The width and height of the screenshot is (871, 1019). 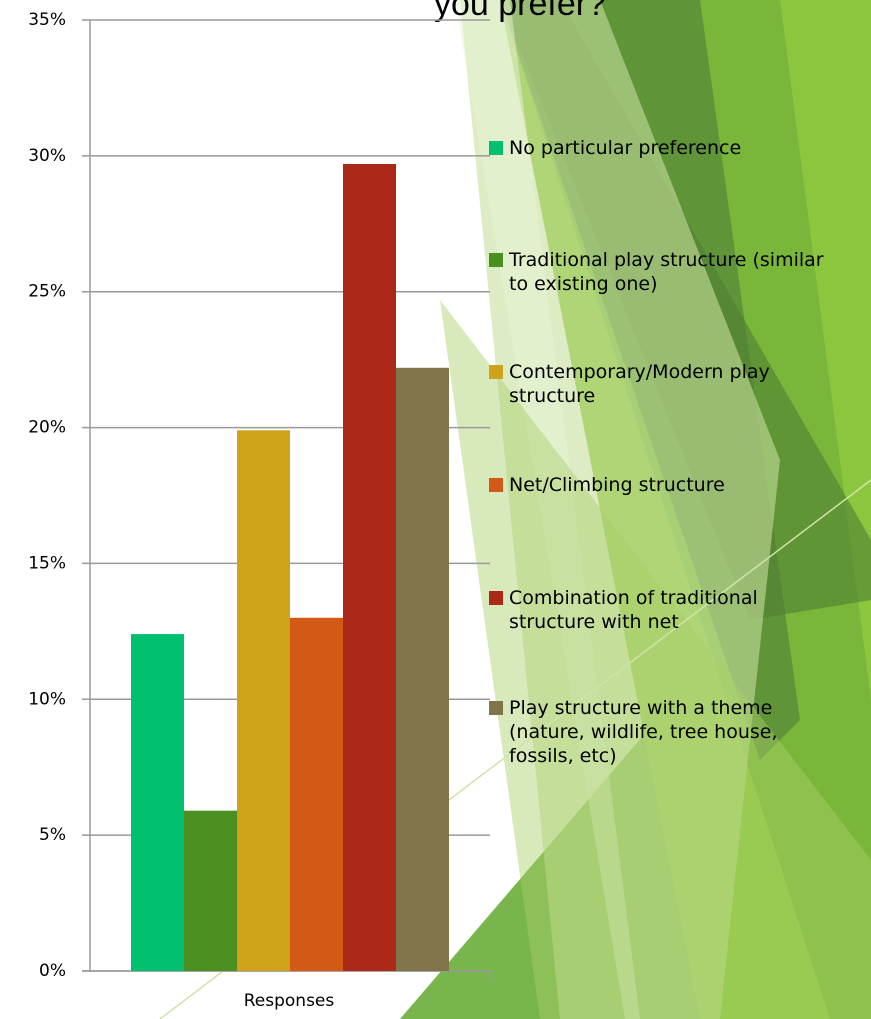 I want to click on y-tick-label: 25%, so click(x=47, y=292).